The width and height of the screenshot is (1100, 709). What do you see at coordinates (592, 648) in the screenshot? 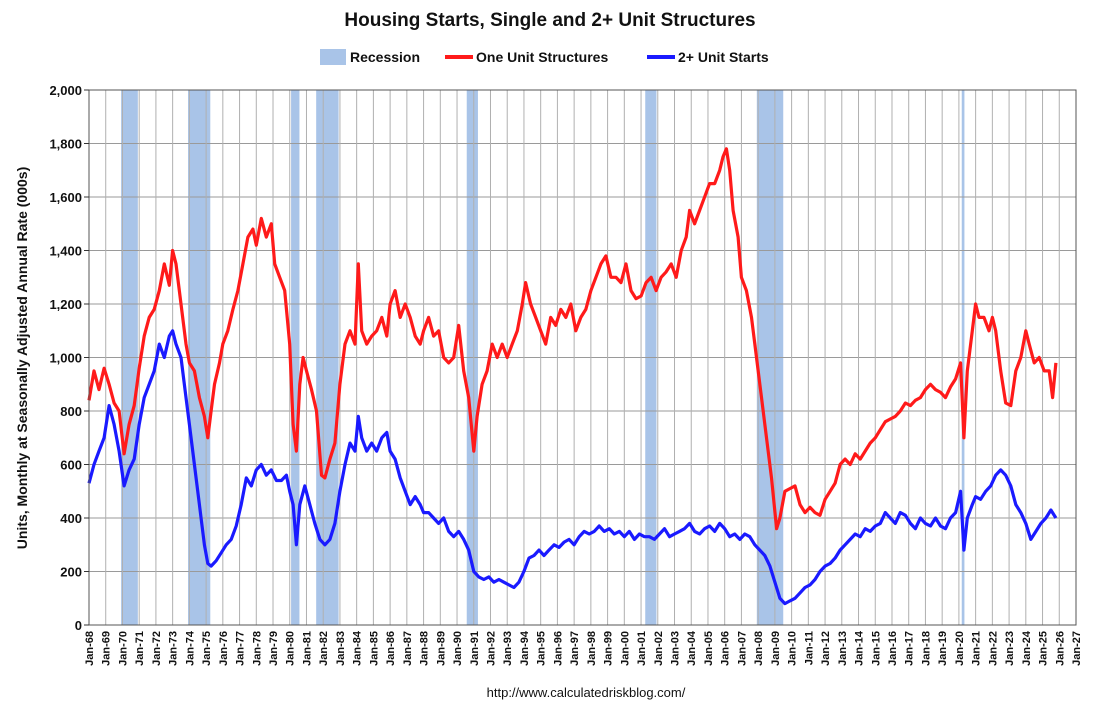
I see `x-tick-label: Jan-98` at bounding box center [592, 648].